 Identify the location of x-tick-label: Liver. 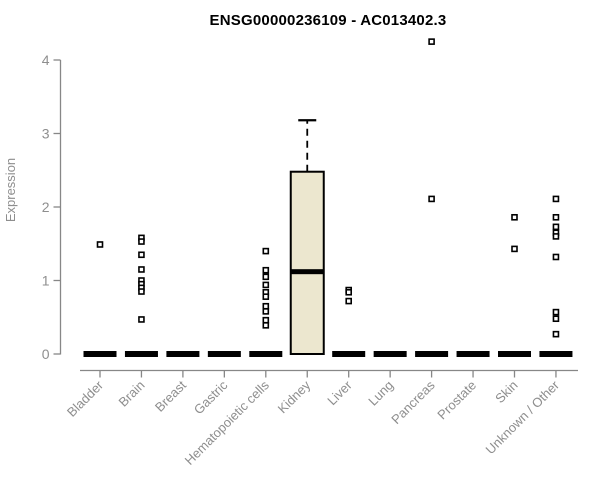
(339, 392).